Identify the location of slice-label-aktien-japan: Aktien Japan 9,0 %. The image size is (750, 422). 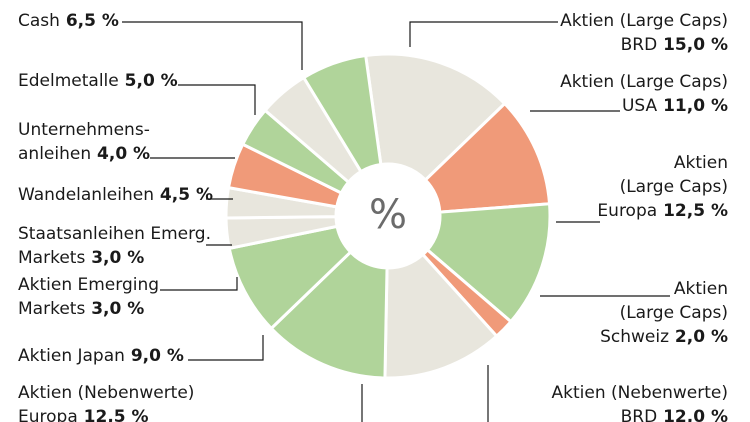
(101, 356).